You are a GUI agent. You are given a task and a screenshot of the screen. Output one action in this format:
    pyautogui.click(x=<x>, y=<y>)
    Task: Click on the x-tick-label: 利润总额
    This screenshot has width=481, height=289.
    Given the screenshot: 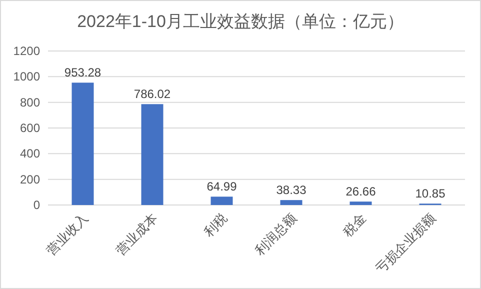 What is the action you would take?
    pyautogui.click(x=276, y=234)
    